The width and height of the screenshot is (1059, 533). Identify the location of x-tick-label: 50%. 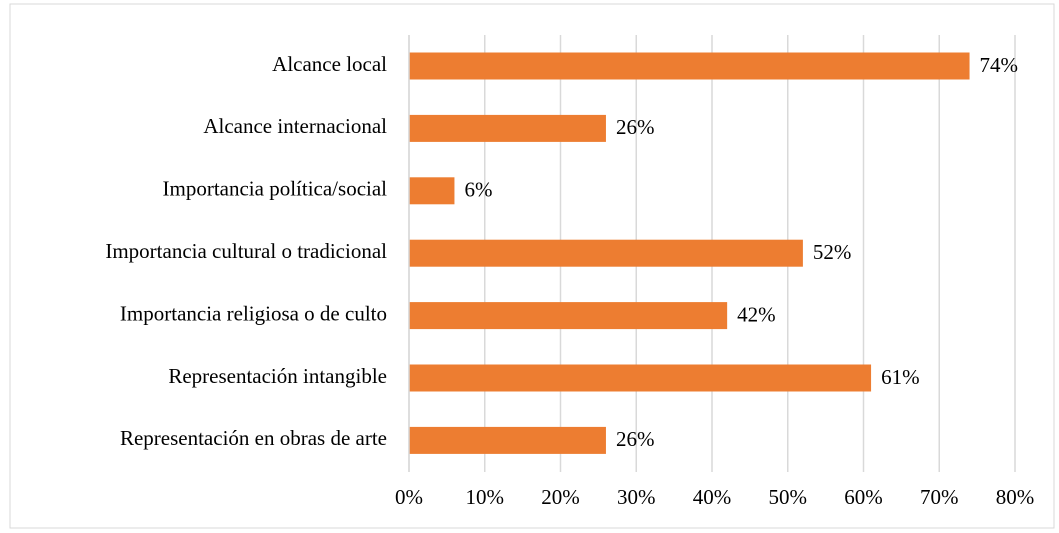
(788, 497).